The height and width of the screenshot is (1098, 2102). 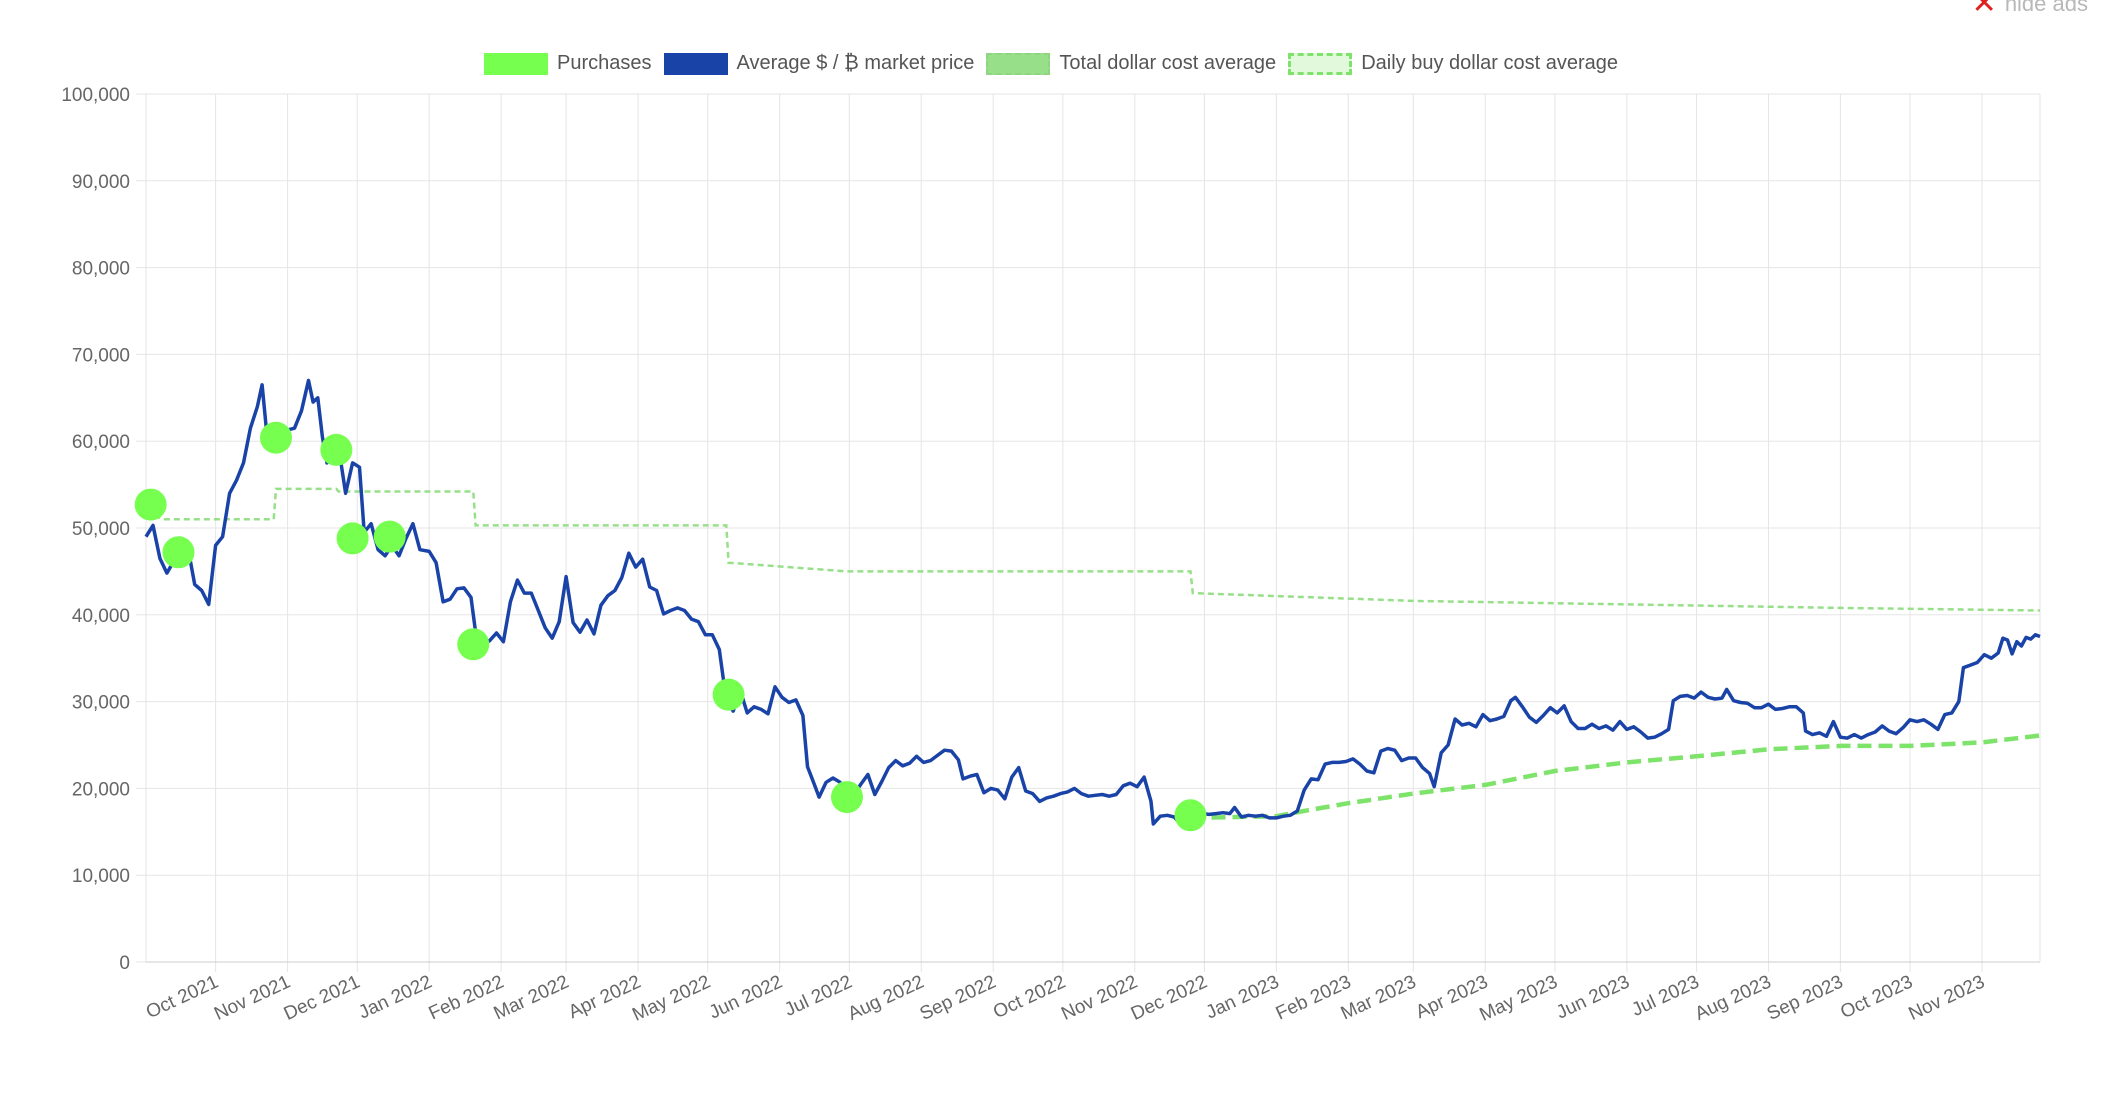 I want to click on y-tick-label: 80,000, so click(x=101, y=269).